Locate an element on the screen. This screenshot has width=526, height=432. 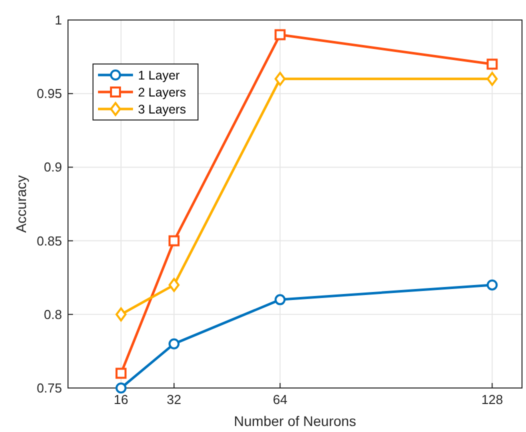
x-tick-label: 32 is located at coordinates (174, 399).